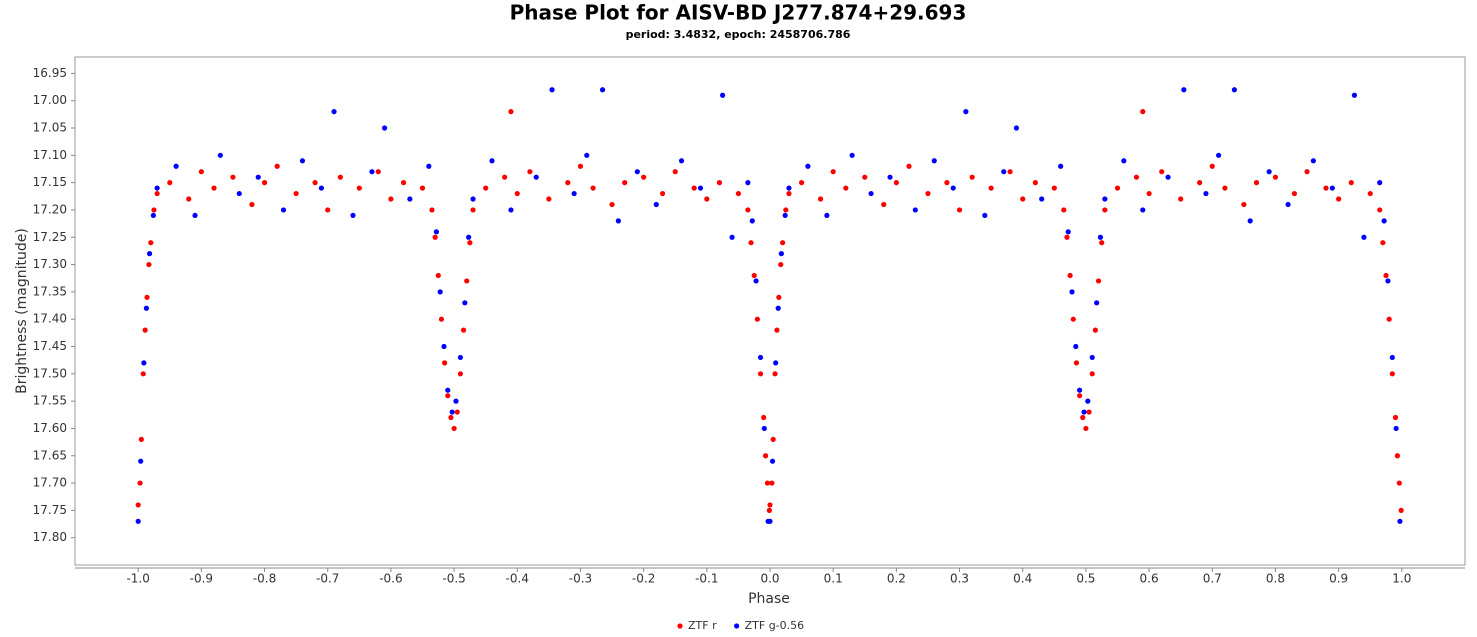 The image size is (1477, 637). Describe the element at coordinates (50, 483) in the screenshot. I see `y-tick-label: 17.70` at that location.